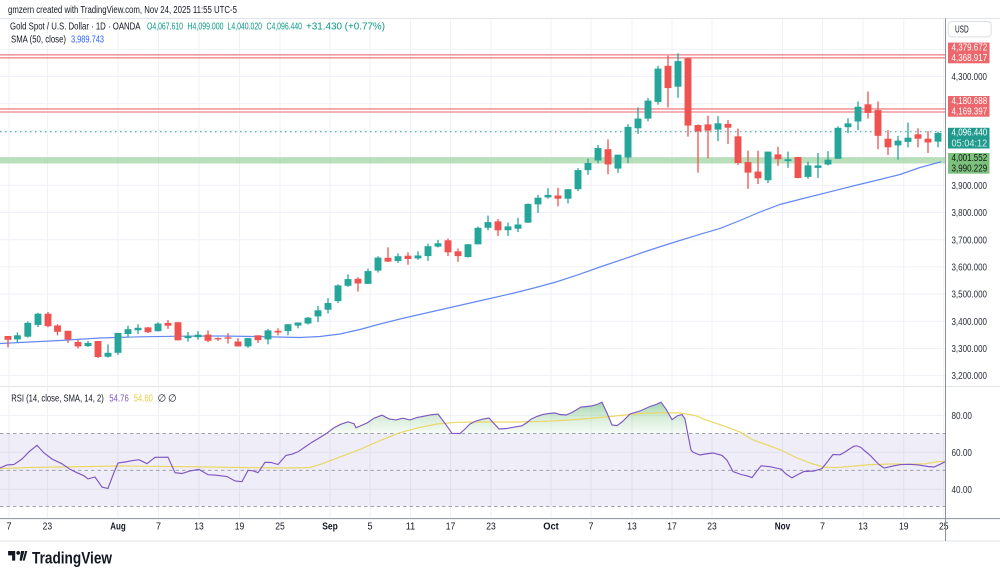 The image size is (1000, 576). I want to click on svg-text: 4,379.672, so click(970, 47).